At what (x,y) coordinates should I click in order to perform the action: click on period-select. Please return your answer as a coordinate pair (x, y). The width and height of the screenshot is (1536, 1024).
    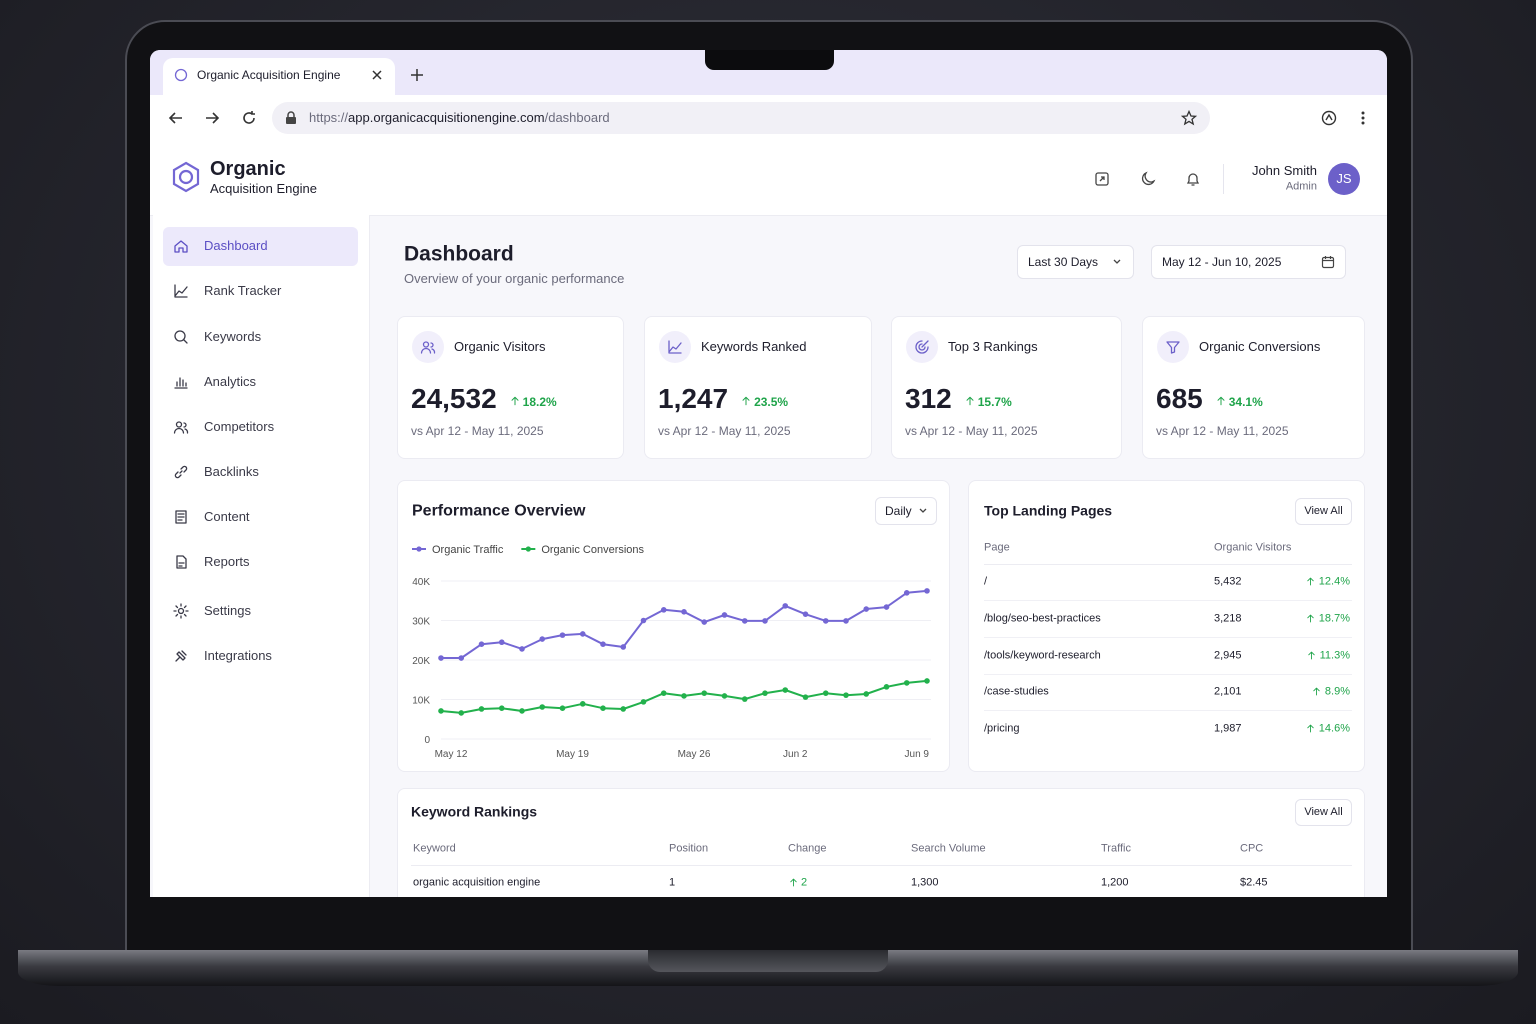
    Looking at the image, I should click on (906, 511).